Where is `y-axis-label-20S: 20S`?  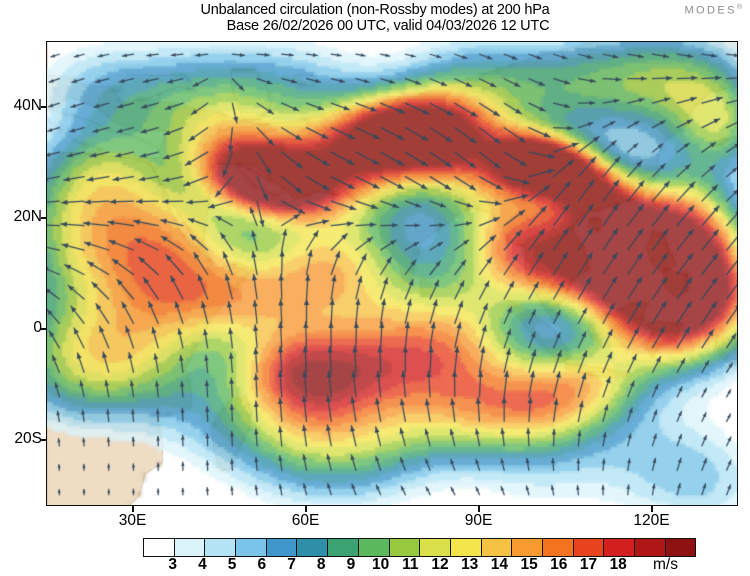 y-axis-label-20S: 20S is located at coordinates (28, 438).